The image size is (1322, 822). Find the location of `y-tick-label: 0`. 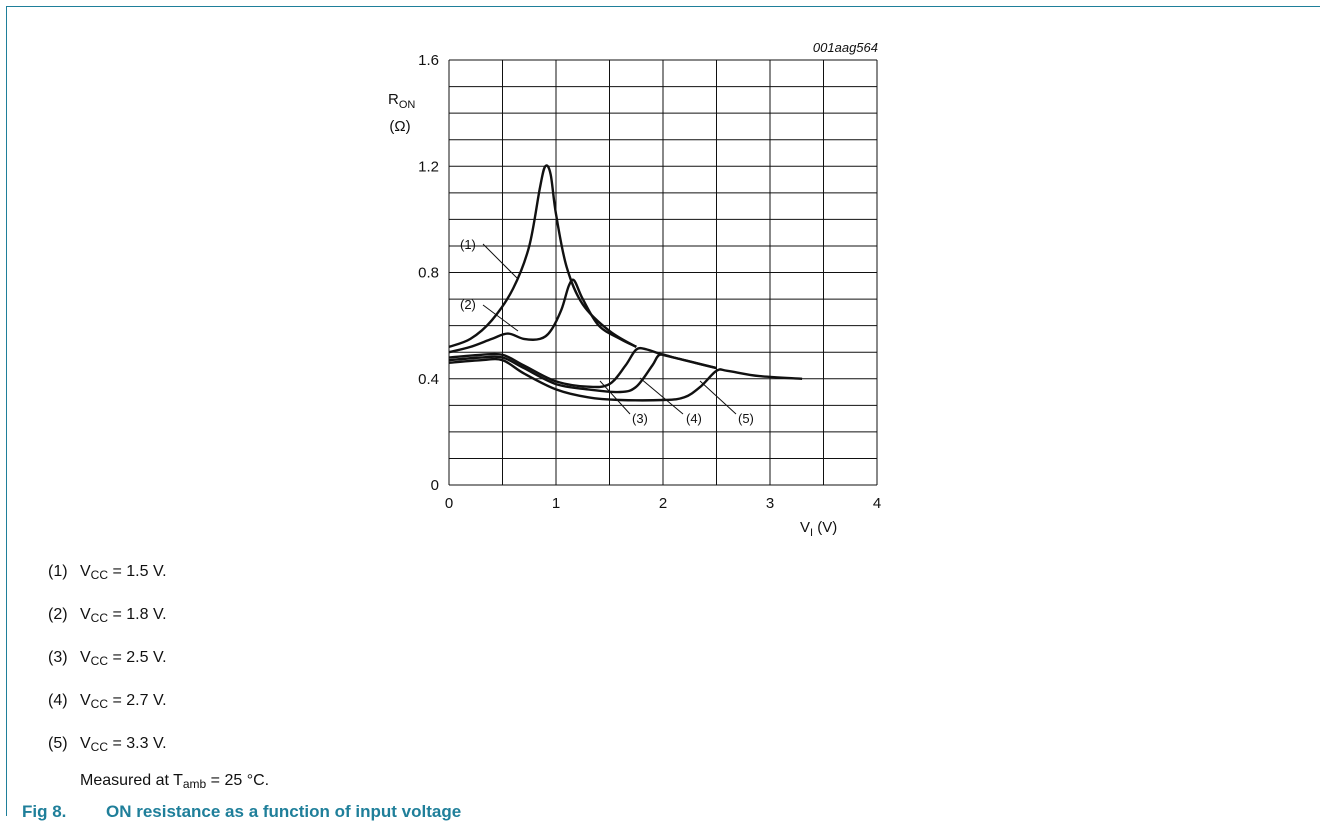

y-tick-label: 0 is located at coordinates (435, 485).